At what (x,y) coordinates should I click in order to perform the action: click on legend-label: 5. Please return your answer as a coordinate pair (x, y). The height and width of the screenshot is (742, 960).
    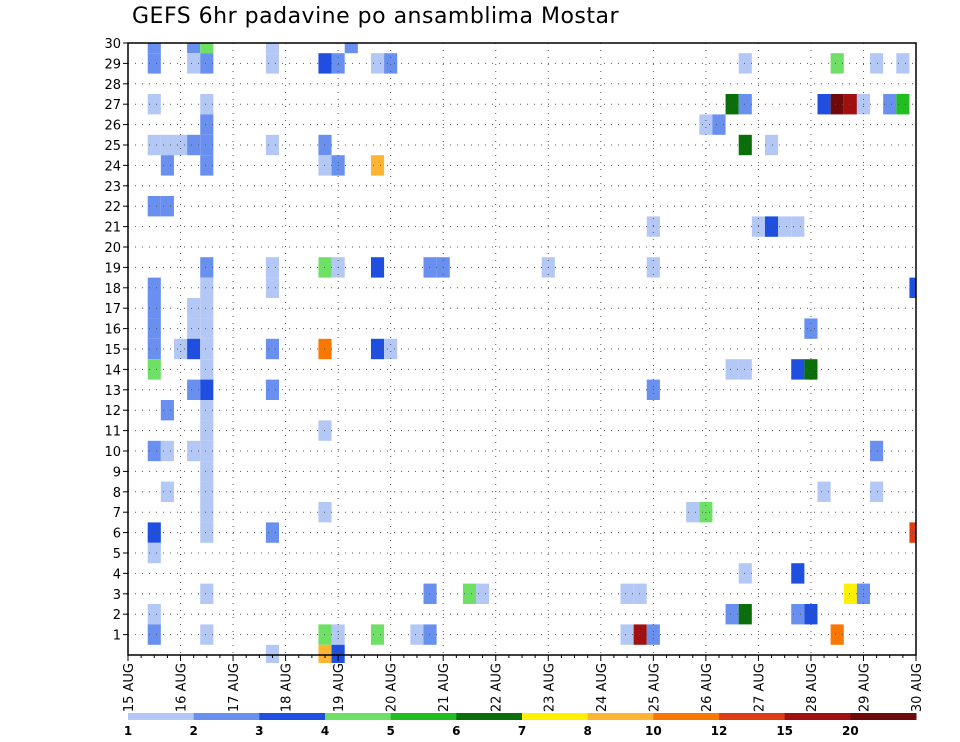
    Looking at the image, I should click on (390, 731).